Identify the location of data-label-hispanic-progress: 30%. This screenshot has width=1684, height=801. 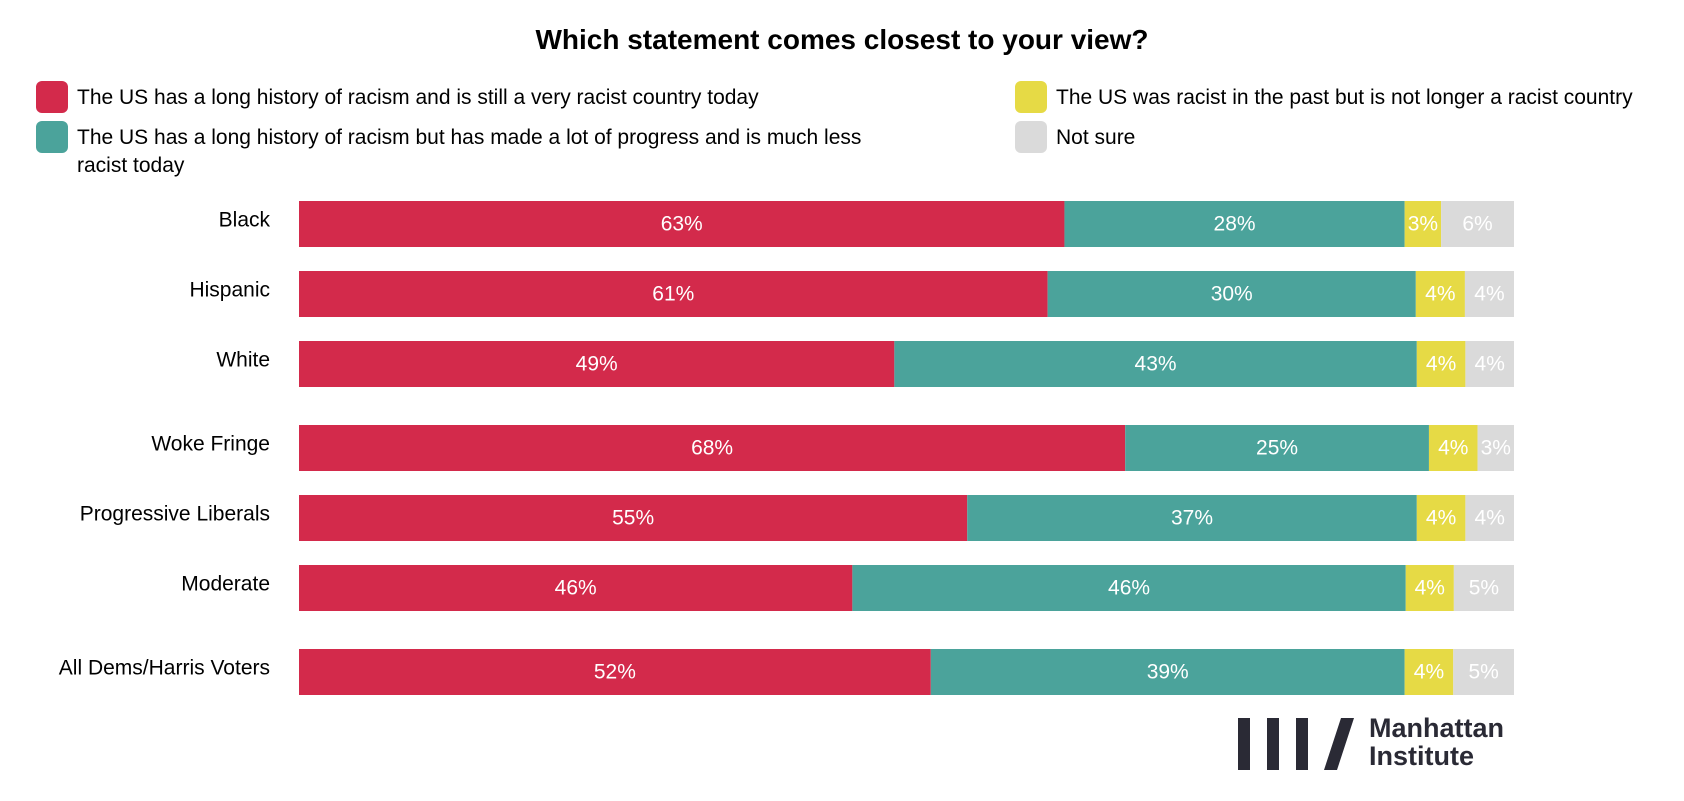
(1232, 294).